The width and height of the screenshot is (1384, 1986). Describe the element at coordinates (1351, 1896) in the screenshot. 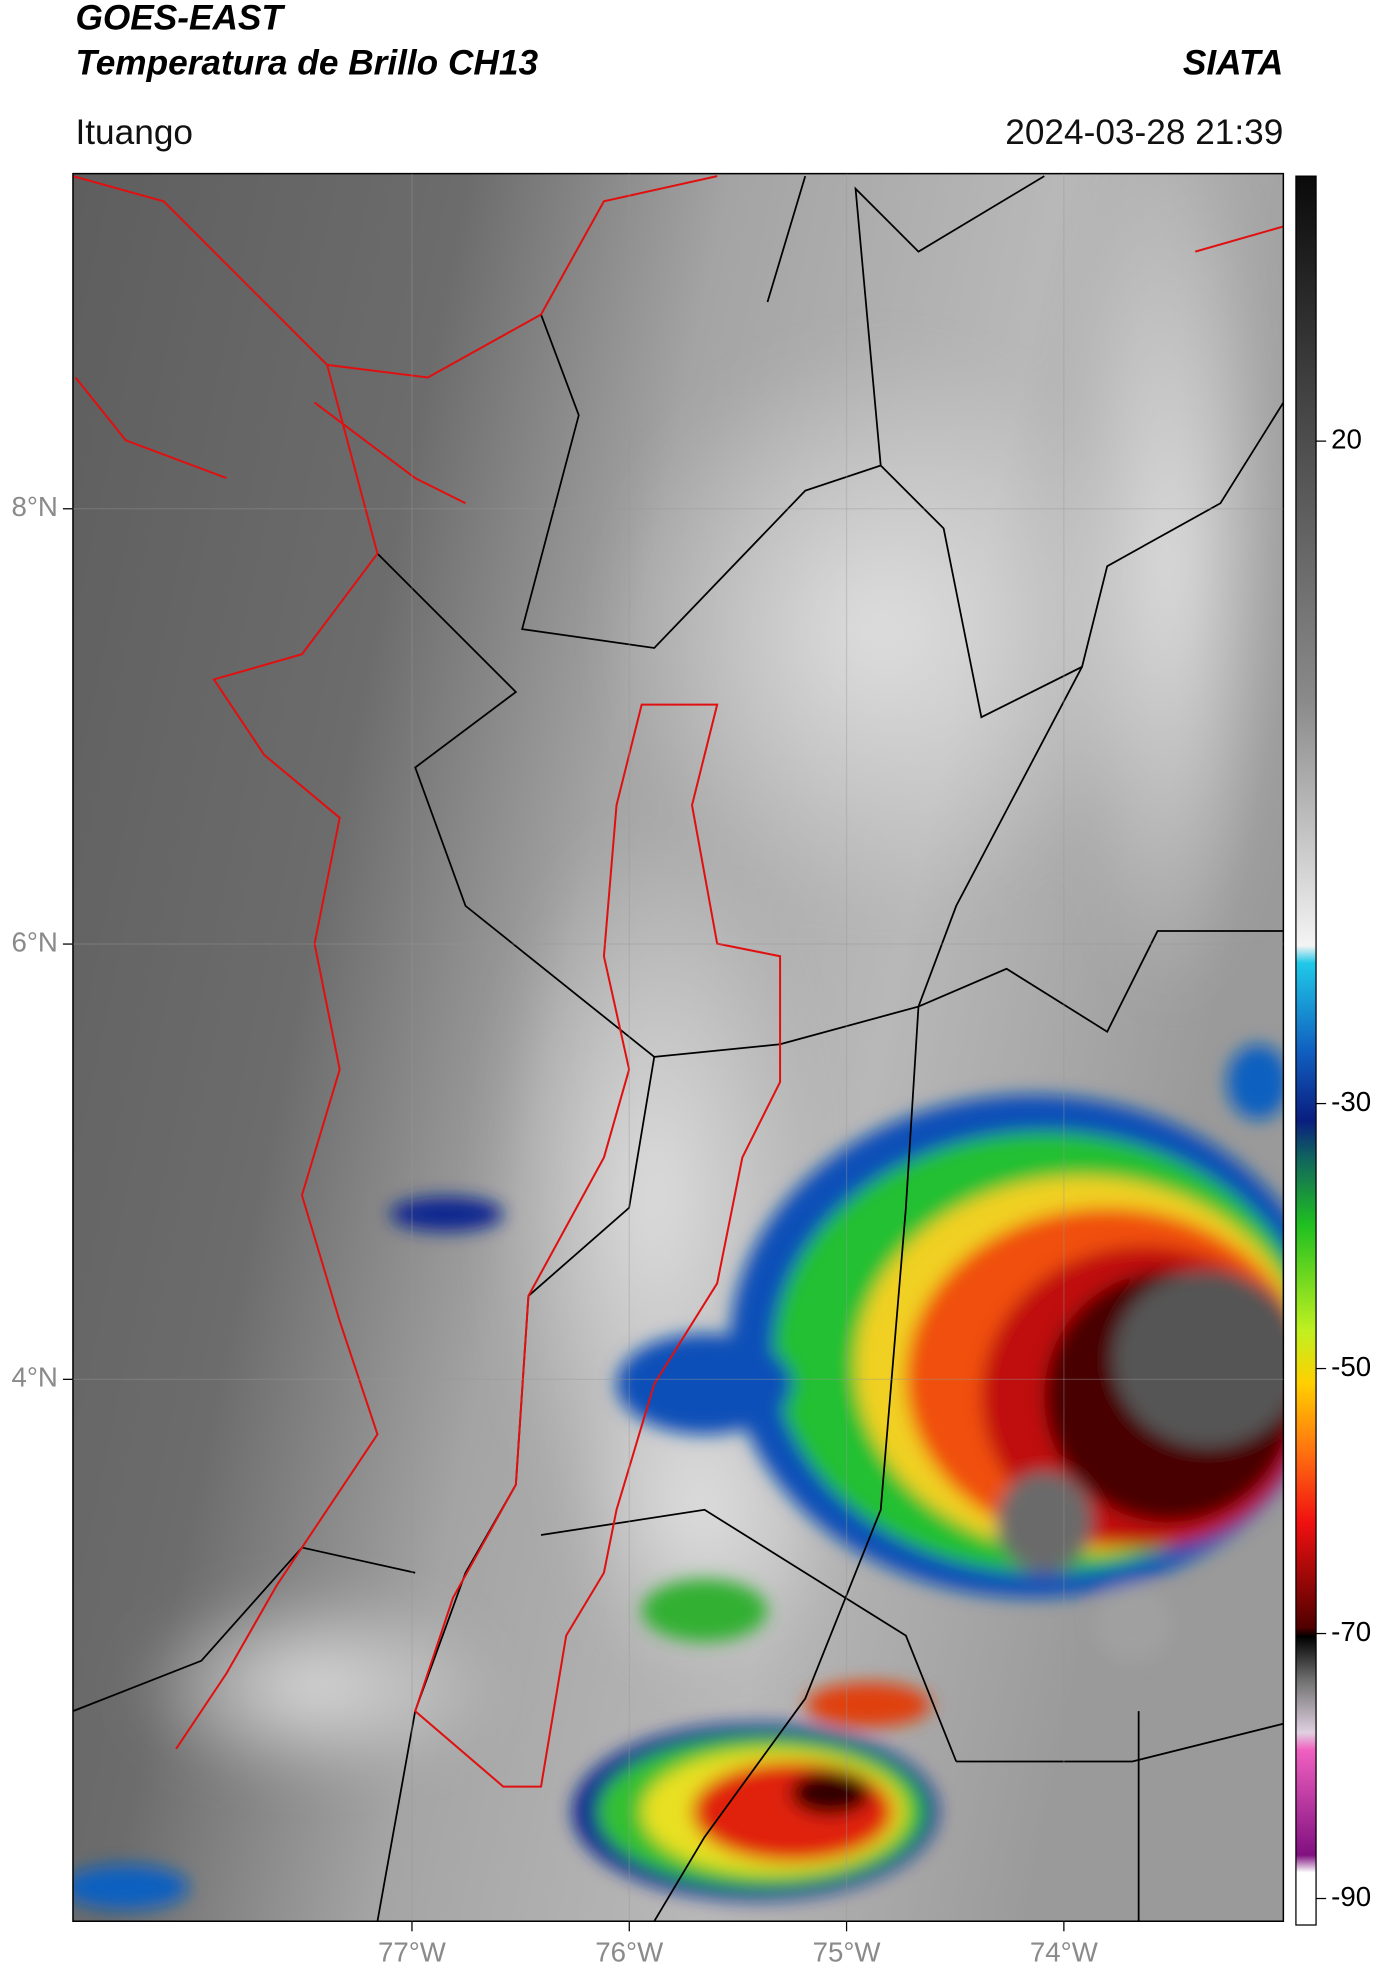

I see `colorbar-tick-label: -90` at that location.